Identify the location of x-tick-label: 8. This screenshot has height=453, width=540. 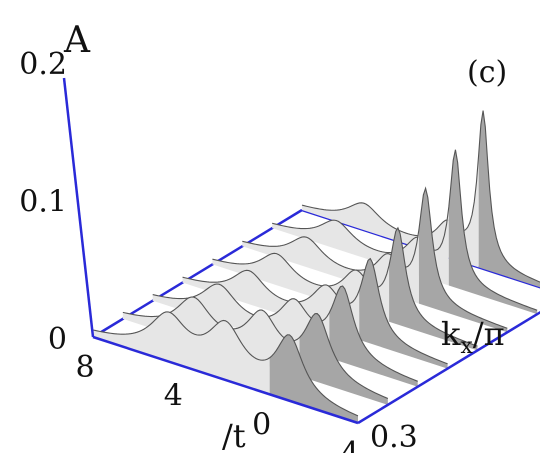
(84, 367).